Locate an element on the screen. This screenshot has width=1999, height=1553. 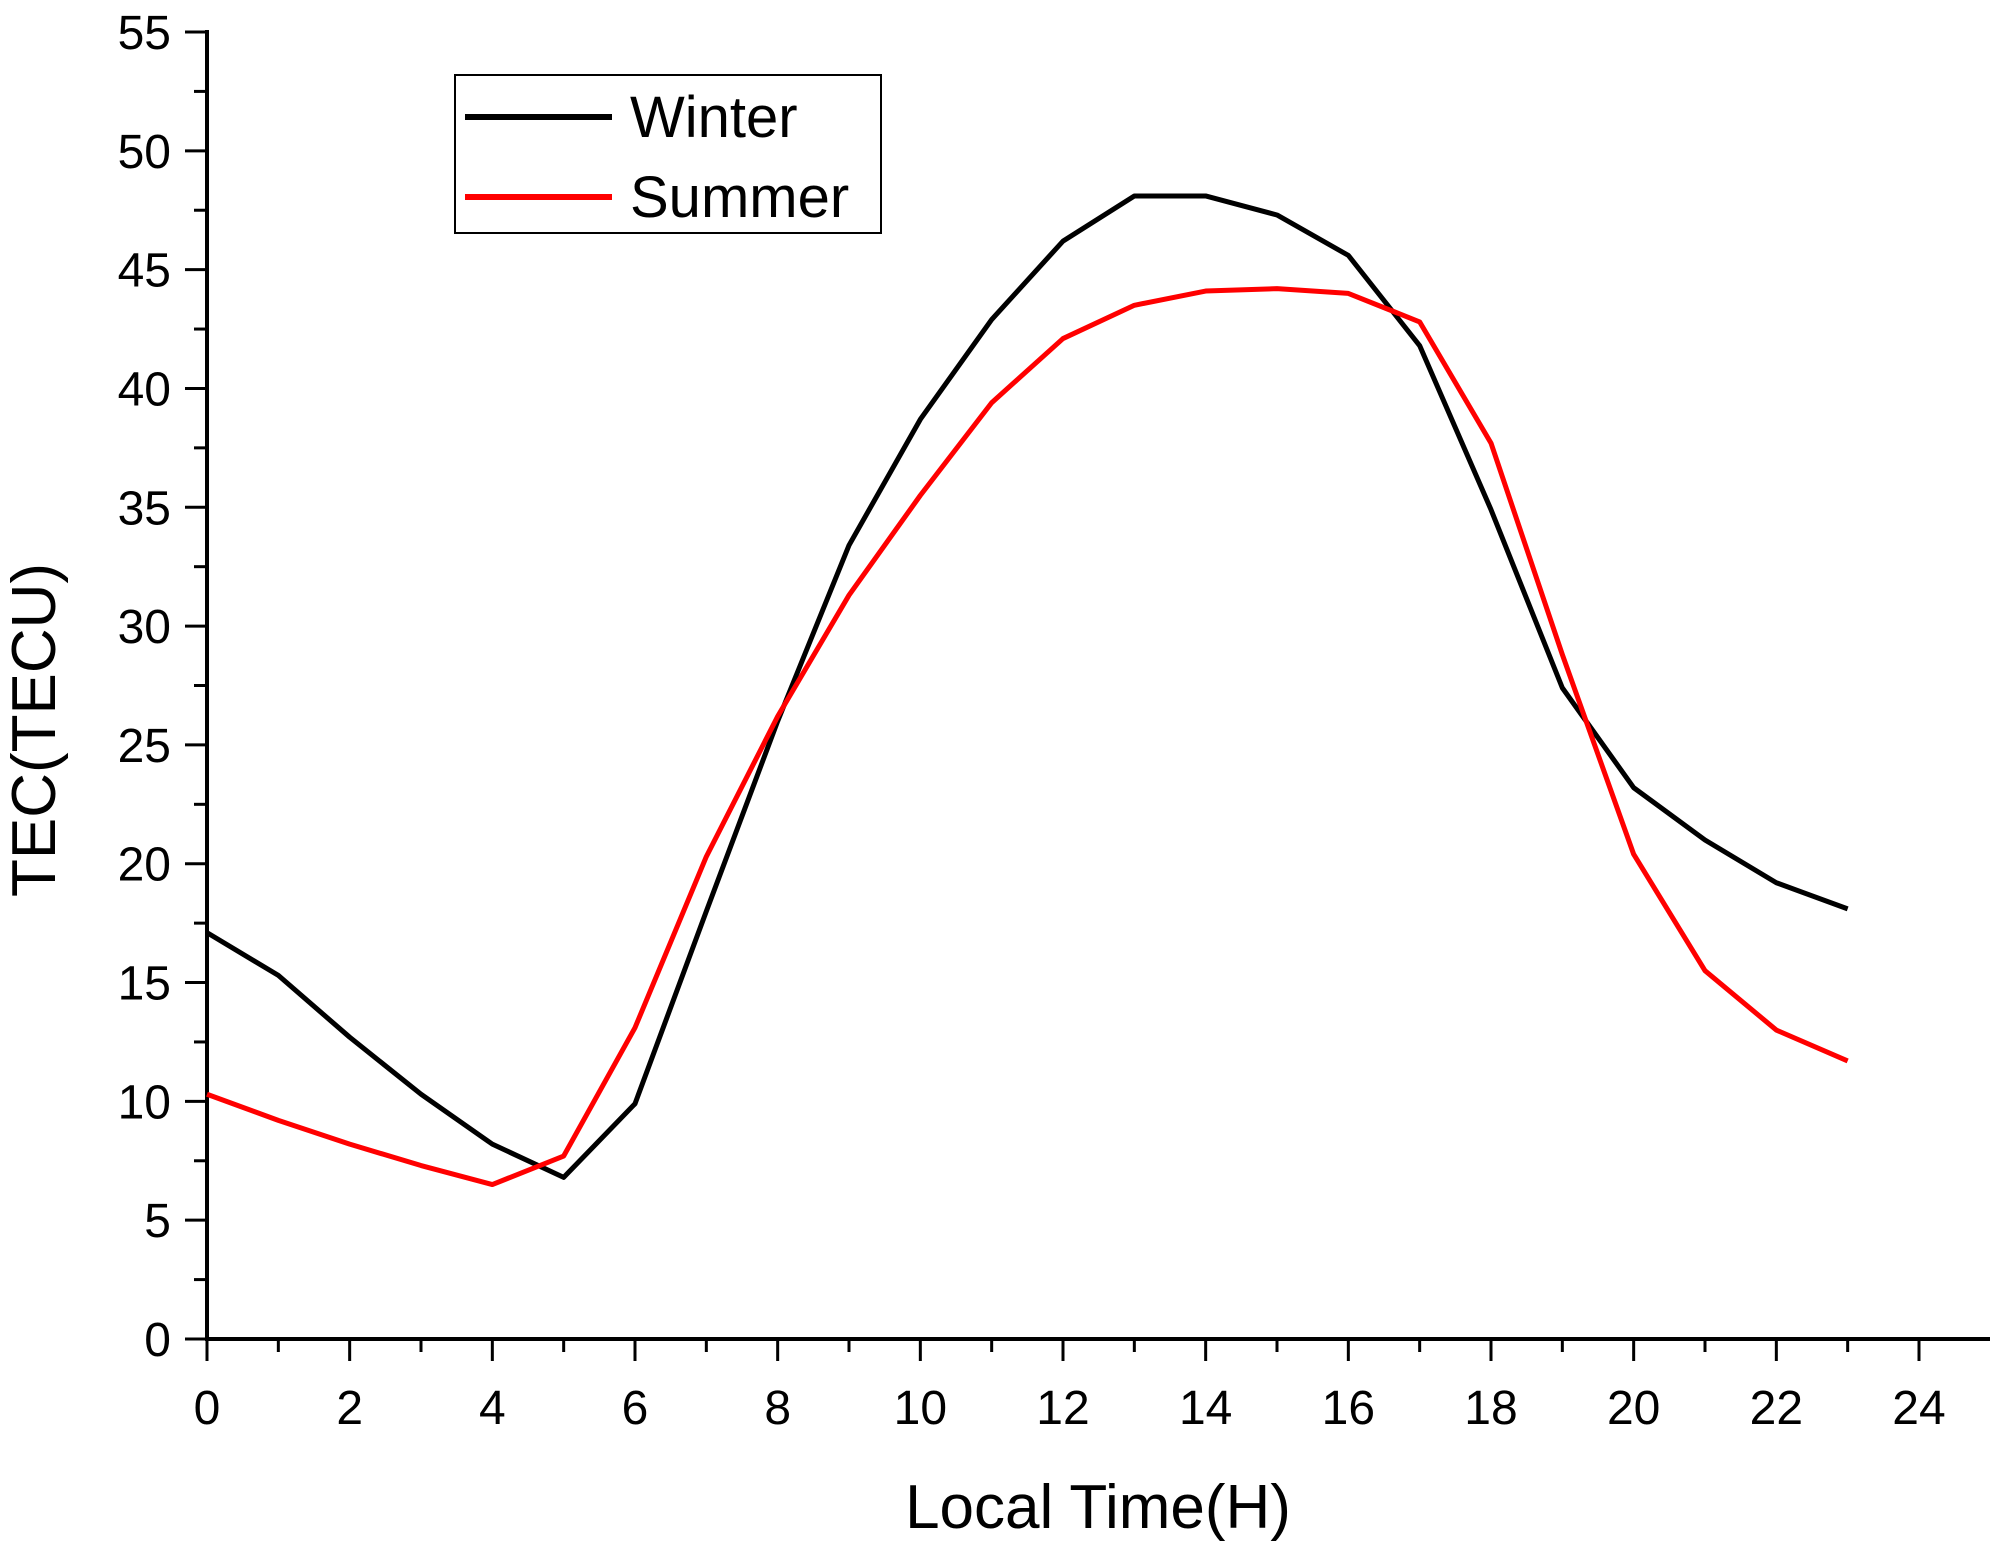
x-tick-label: 20 is located at coordinates (1633, 1408).